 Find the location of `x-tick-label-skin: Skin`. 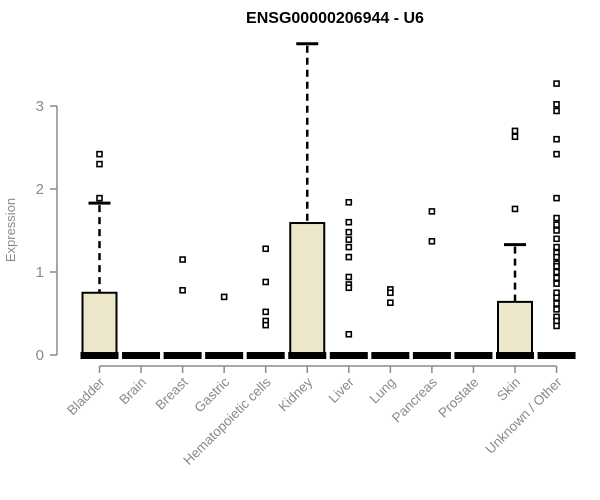

x-tick-label-skin: Skin is located at coordinates (508, 389).